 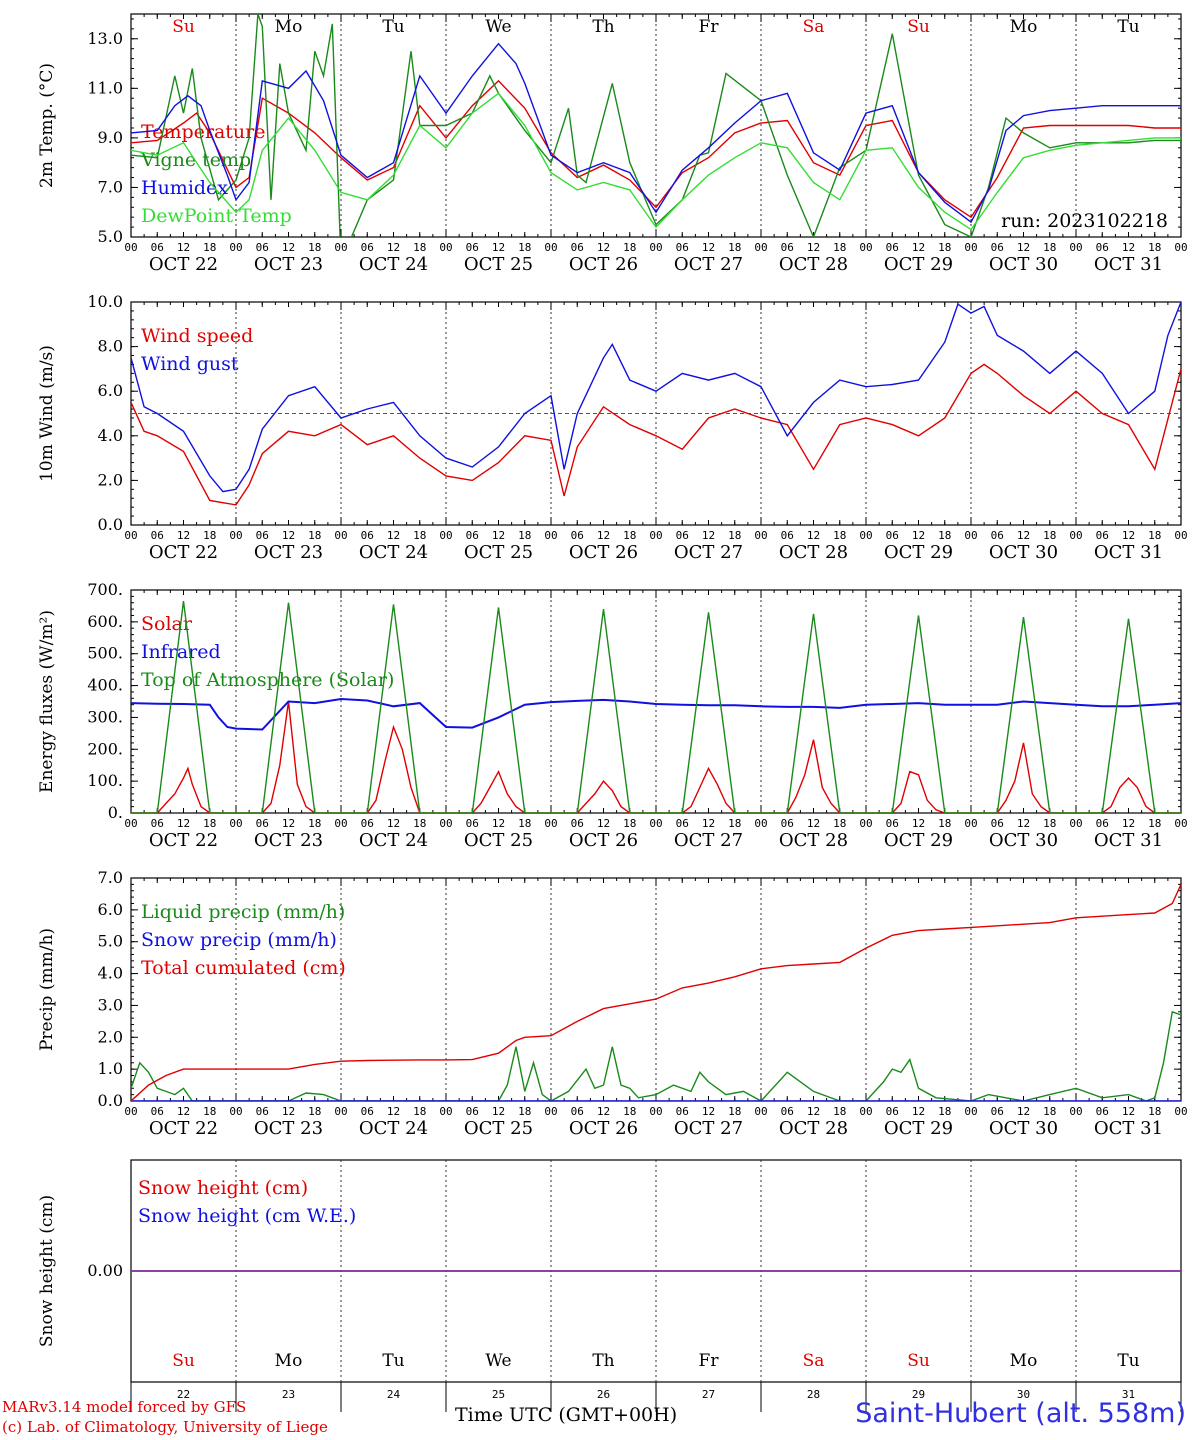 What do you see at coordinates (47, 1271) in the screenshot?
I see `y-axis-title: Snow height (cm)` at bounding box center [47, 1271].